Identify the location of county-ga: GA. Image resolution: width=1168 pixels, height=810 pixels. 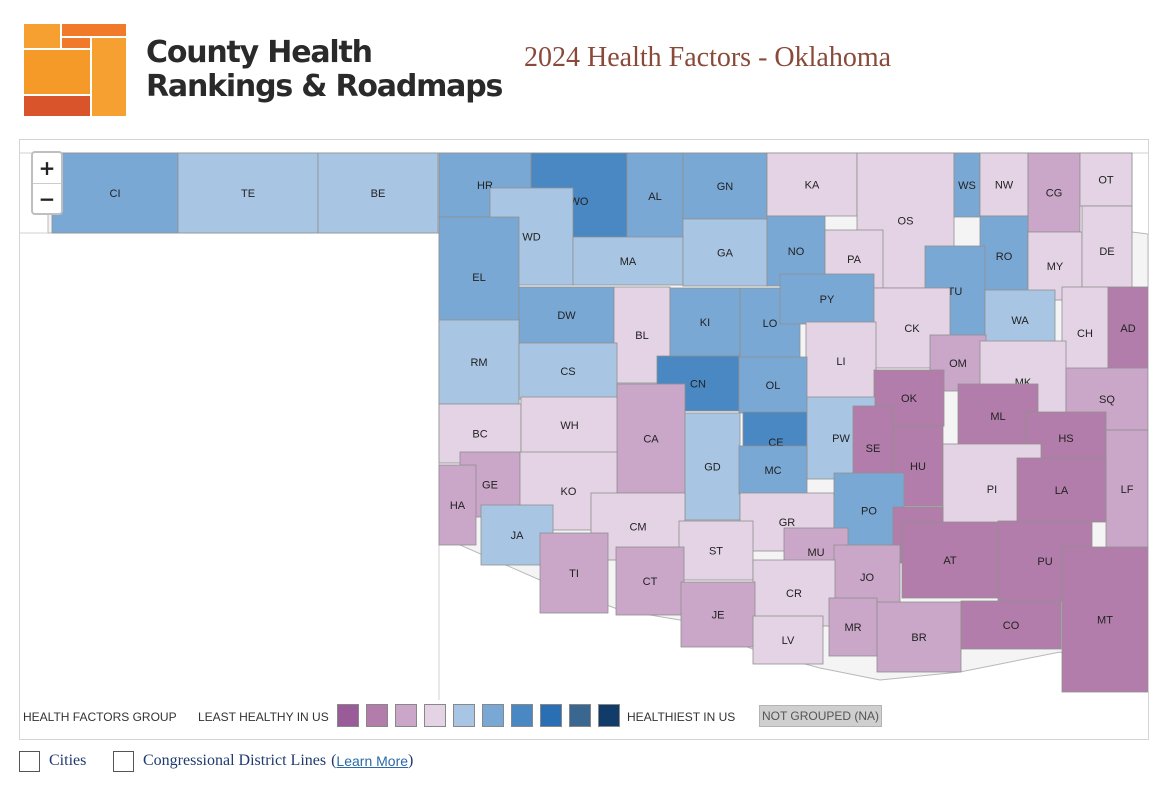
(725, 252).